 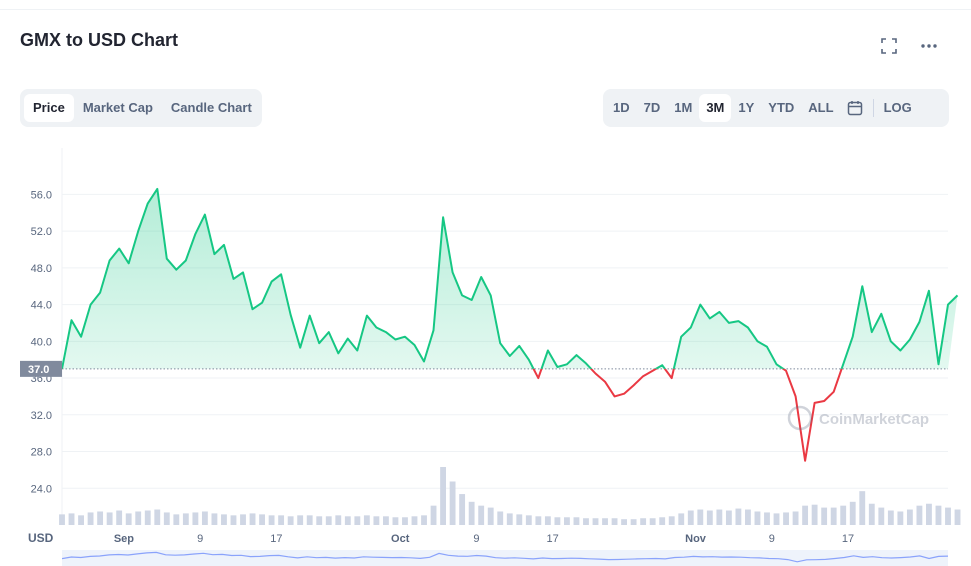 What do you see at coordinates (41, 232) in the screenshot?
I see `y-tick-label: 52.0` at bounding box center [41, 232].